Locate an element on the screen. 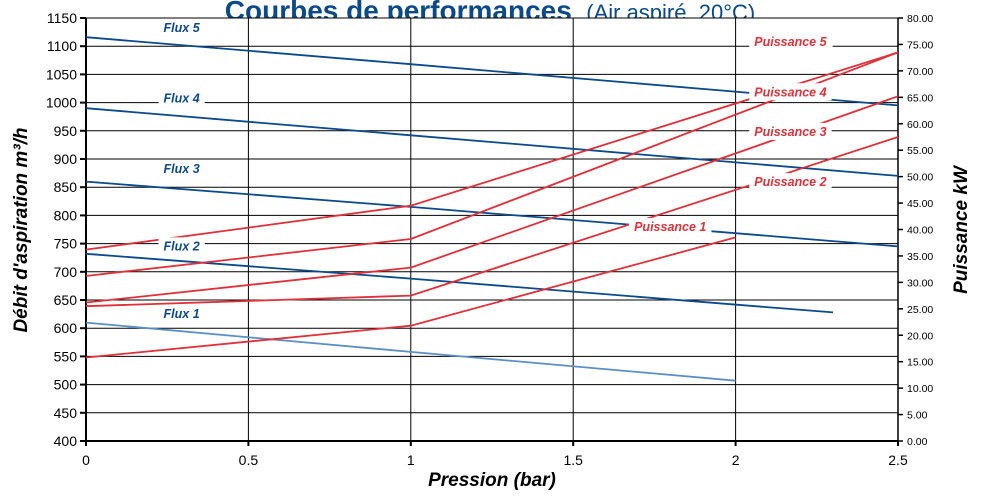 Image resolution: width=981 pixels, height=496 pixels. y-tick-label: 1000 is located at coordinates (61, 103).